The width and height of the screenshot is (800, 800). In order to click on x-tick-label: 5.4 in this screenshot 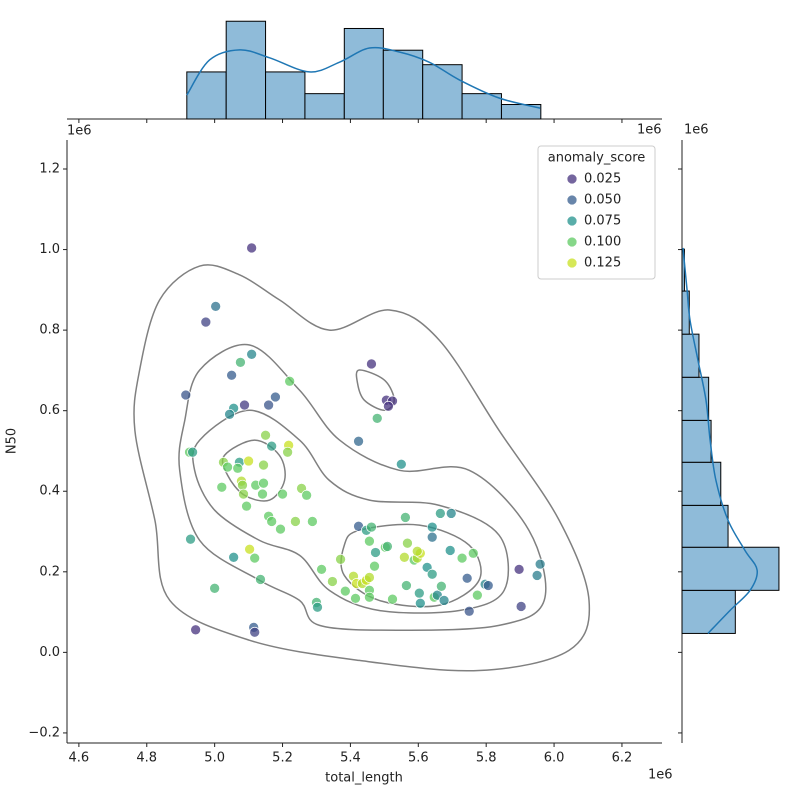, I will do `click(350, 758)`.